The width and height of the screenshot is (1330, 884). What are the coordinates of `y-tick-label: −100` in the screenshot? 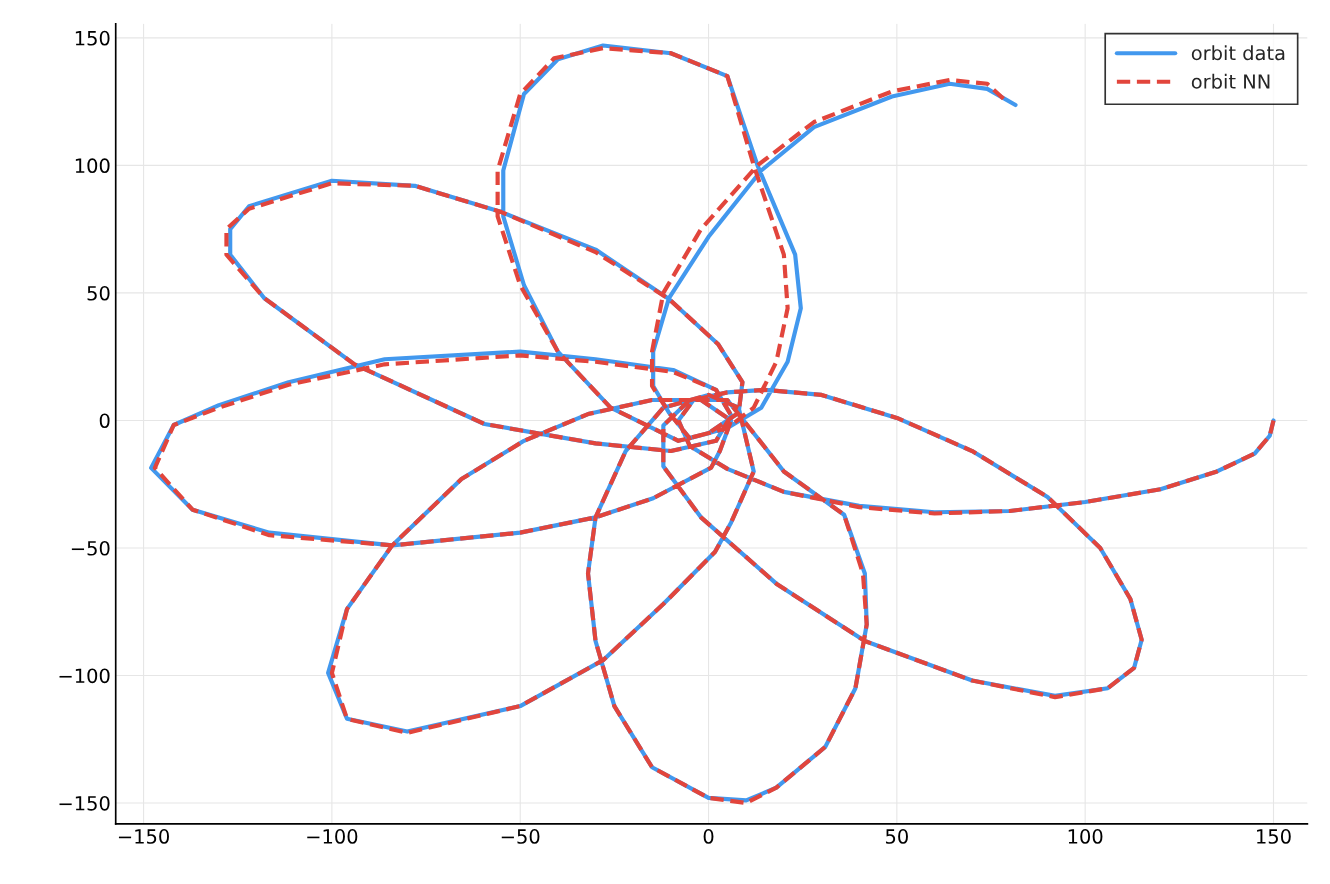 It's located at (84, 676).